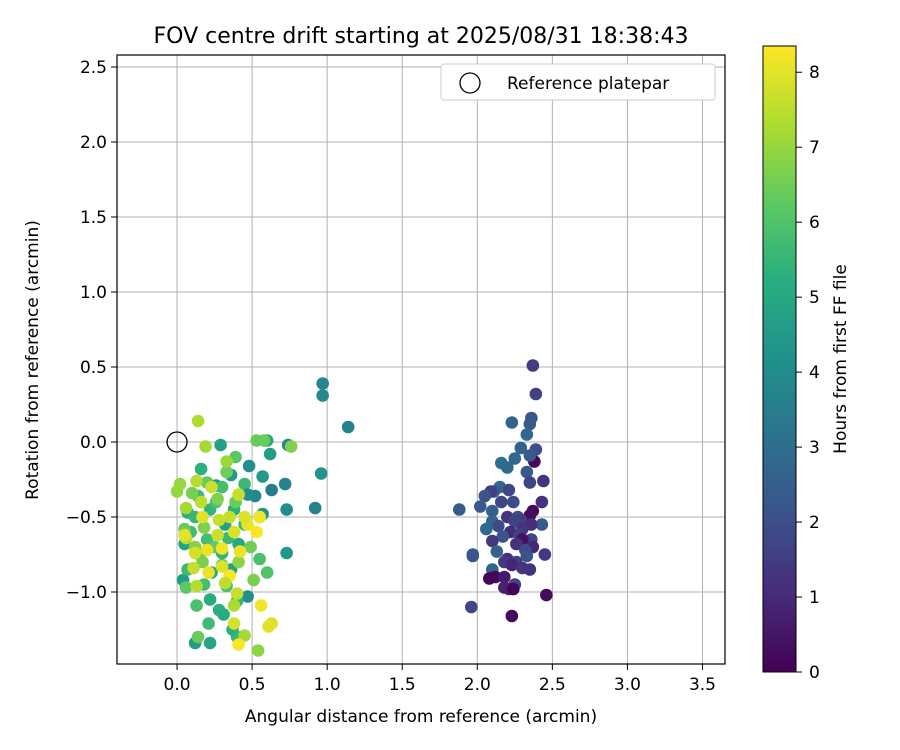  I want to click on colorbar-tick-label: 5, so click(814, 298).